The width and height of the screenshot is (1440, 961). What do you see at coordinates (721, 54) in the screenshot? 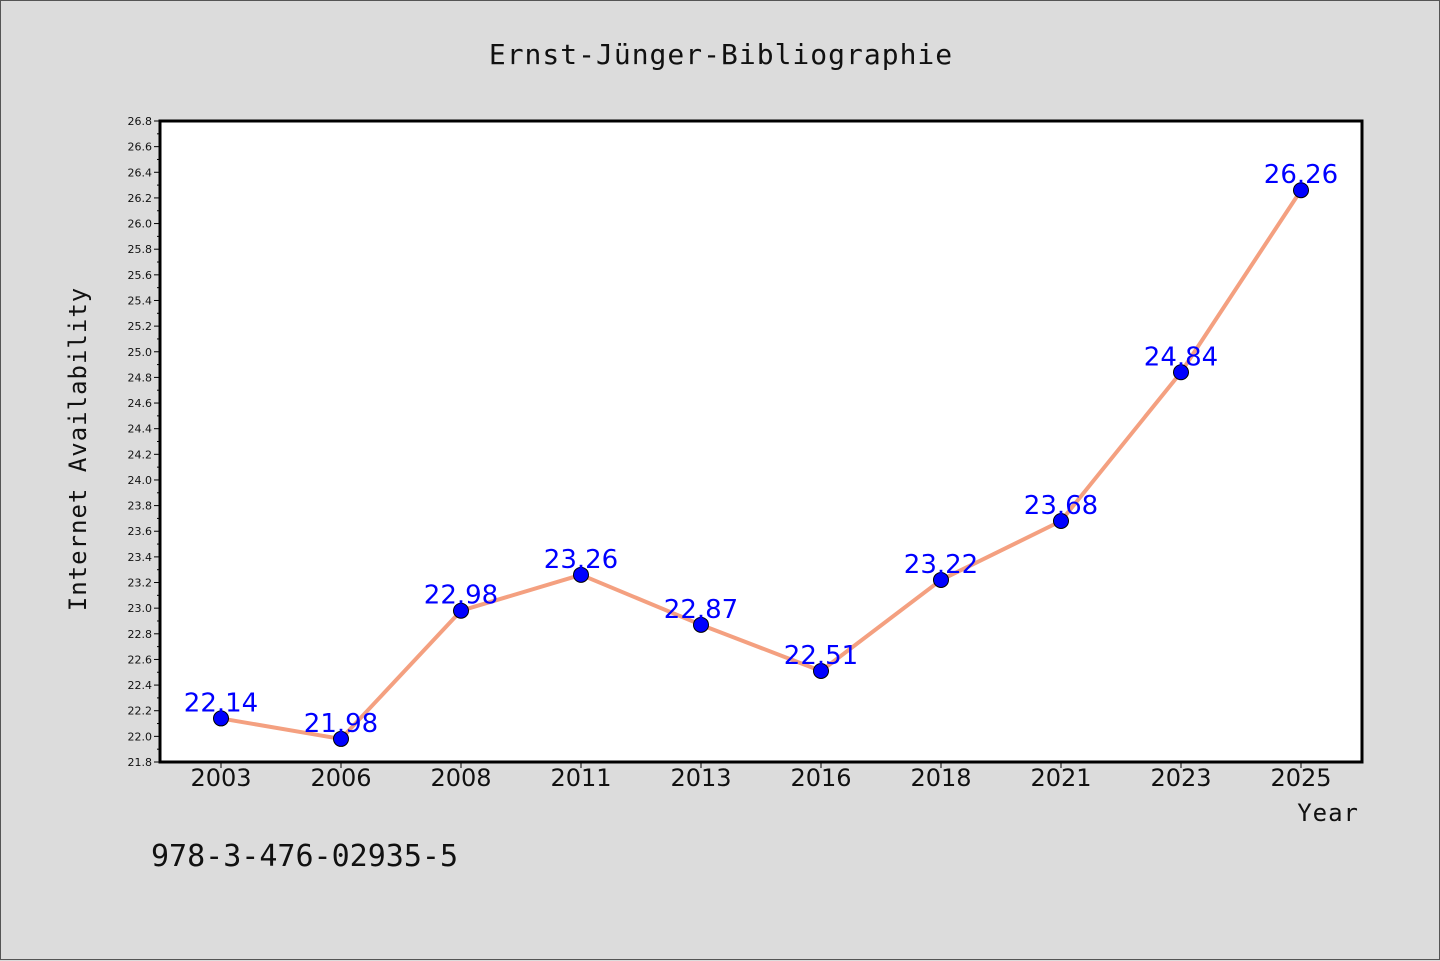
I see `chart-title: Ernst-Jünger-Bibliographie` at bounding box center [721, 54].